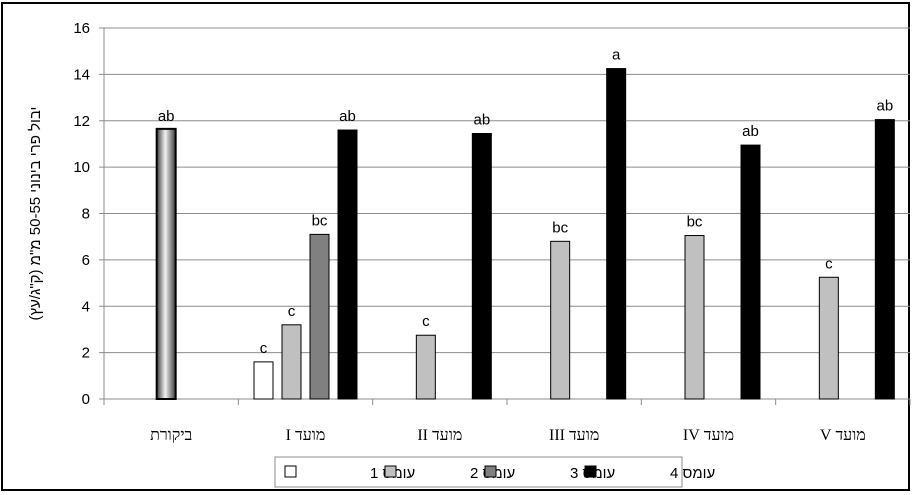 Image resolution: width=915 pixels, height=495 pixels. What do you see at coordinates (171, 435) in the screenshot?
I see `x-tick-label: ביקורת` at bounding box center [171, 435].